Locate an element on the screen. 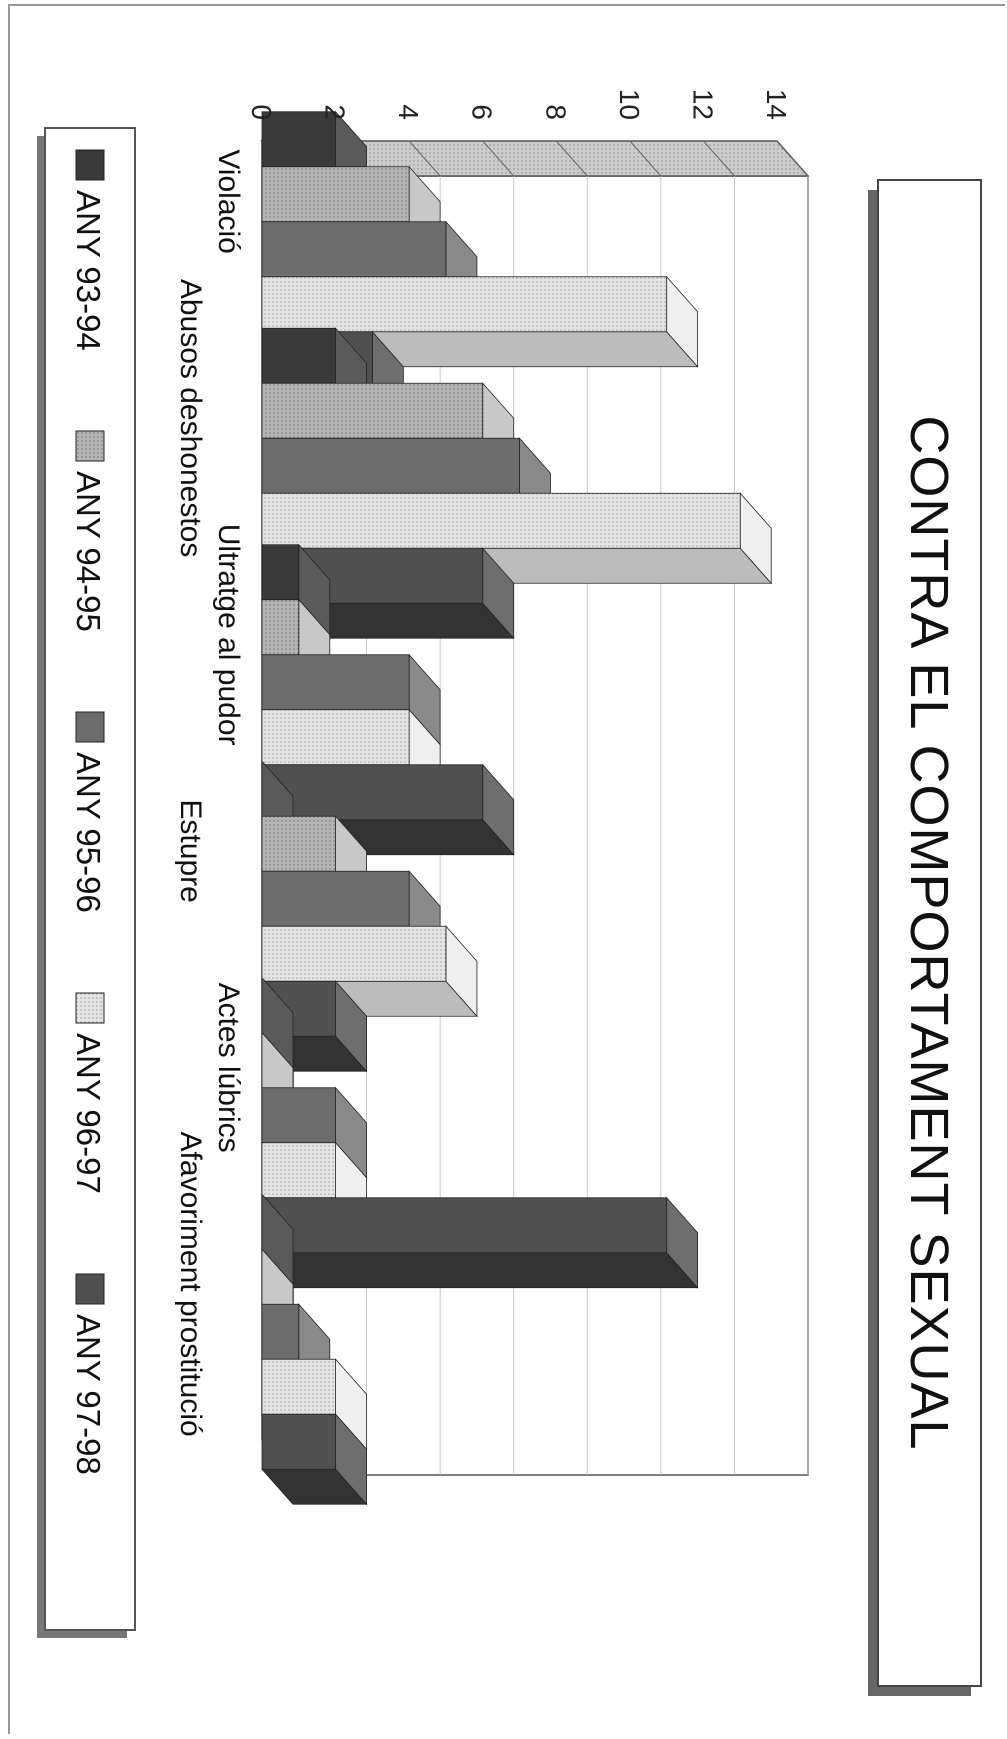  bar-side is located at coordinates (480, 1270).